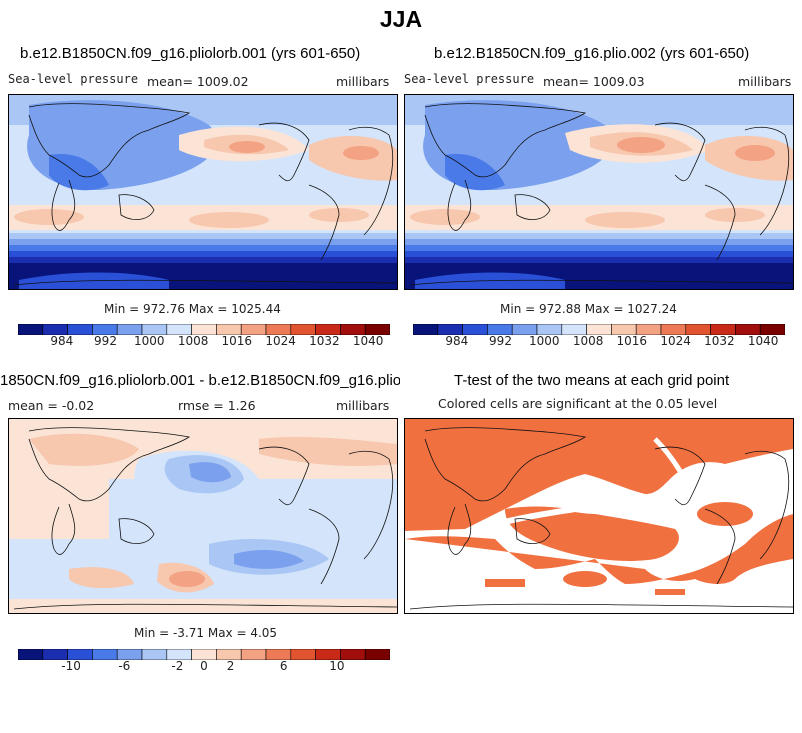 The height and width of the screenshot is (733, 802). Describe the element at coordinates (401, 19) in the screenshot. I see `page-title: JJA` at that location.